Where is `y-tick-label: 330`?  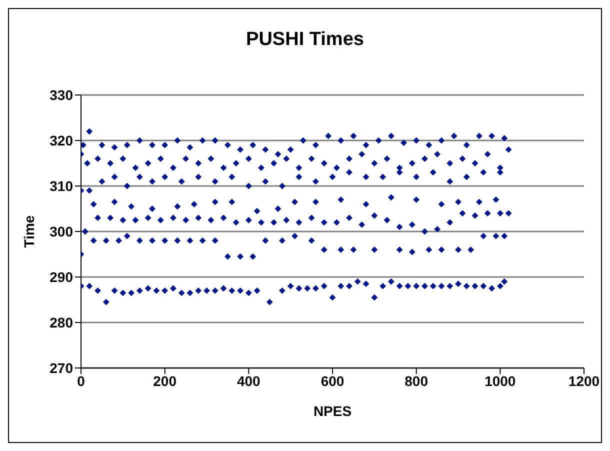 y-tick-label: 330 is located at coordinates (62, 94).